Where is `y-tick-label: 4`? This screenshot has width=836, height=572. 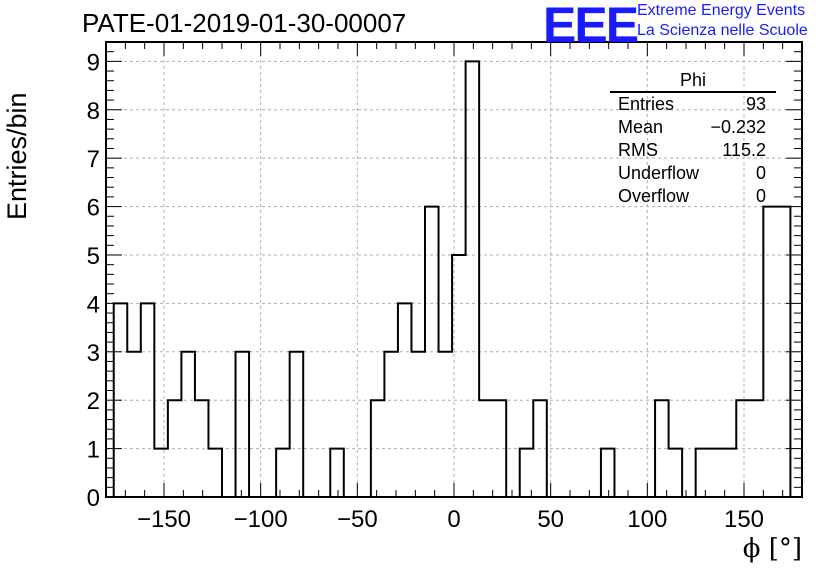
y-tick-label: 4 is located at coordinates (93, 304).